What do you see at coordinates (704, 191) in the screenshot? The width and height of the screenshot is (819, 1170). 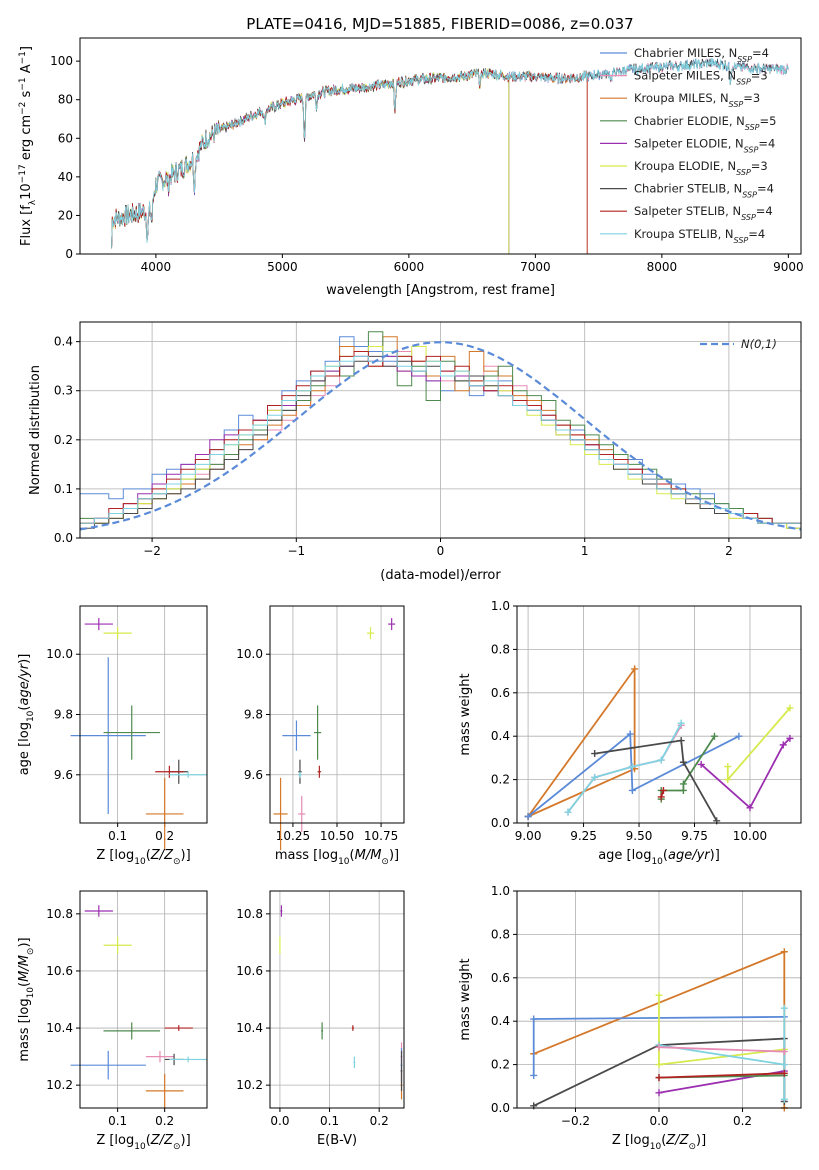 I see `legend-entry: Chabrier STELIB, NSSP=4` at bounding box center [704, 191].